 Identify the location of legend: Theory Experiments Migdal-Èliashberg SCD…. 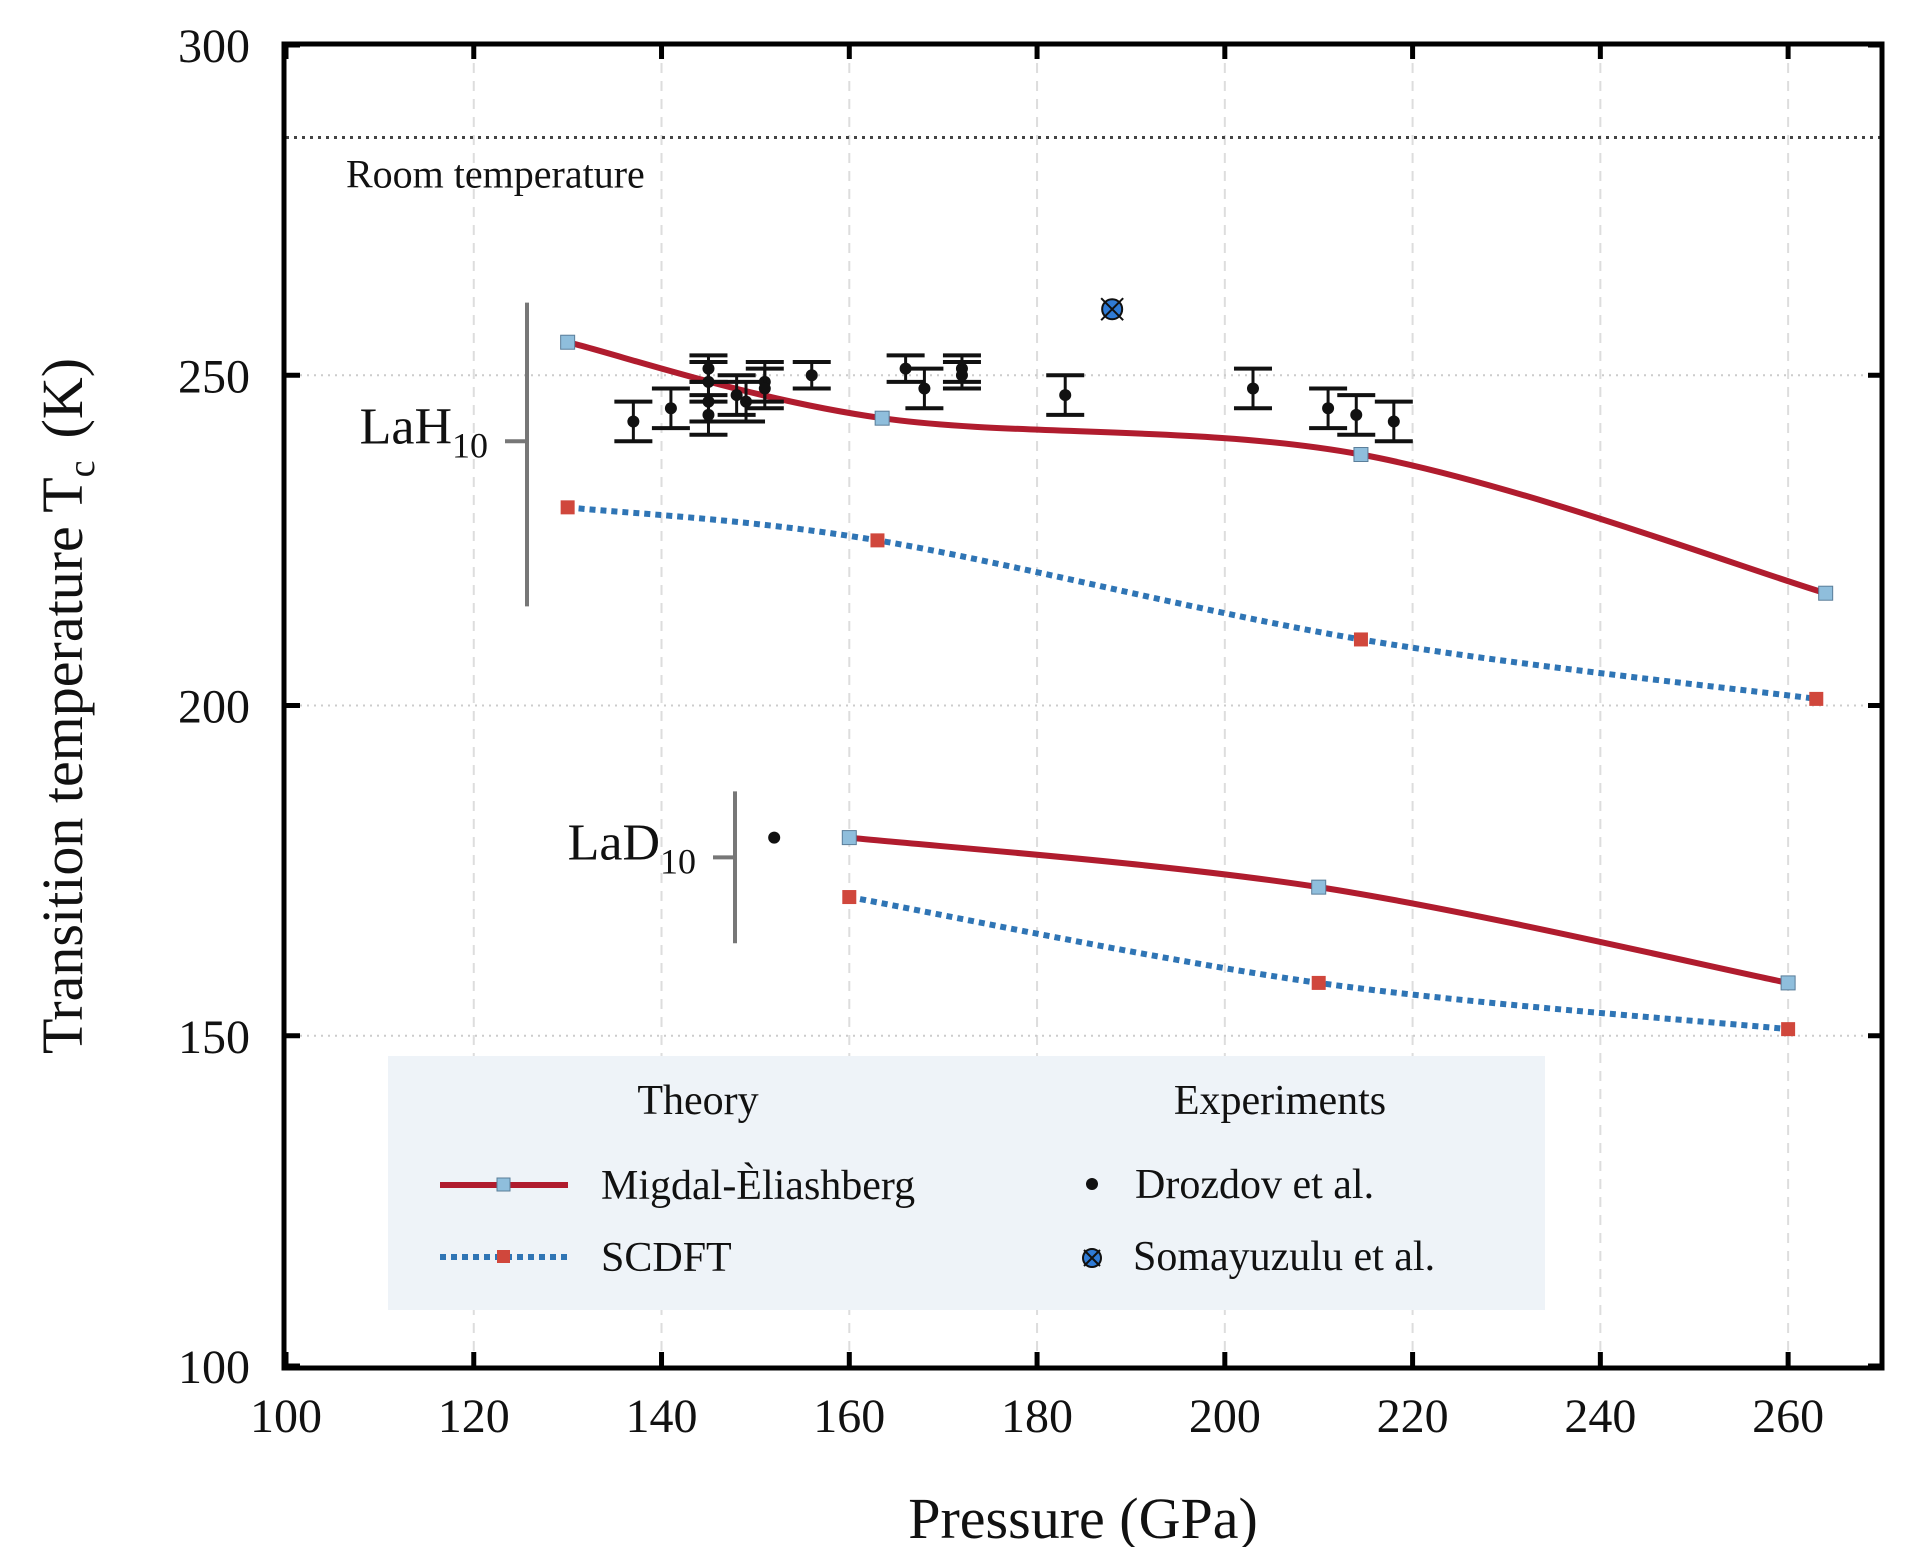
(966, 1183).